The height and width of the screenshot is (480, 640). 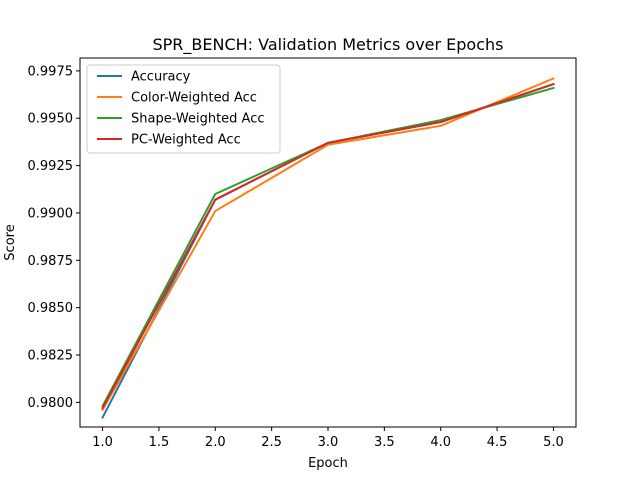 I want to click on x-tick-label: 4.5, so click(x=497, y=442).